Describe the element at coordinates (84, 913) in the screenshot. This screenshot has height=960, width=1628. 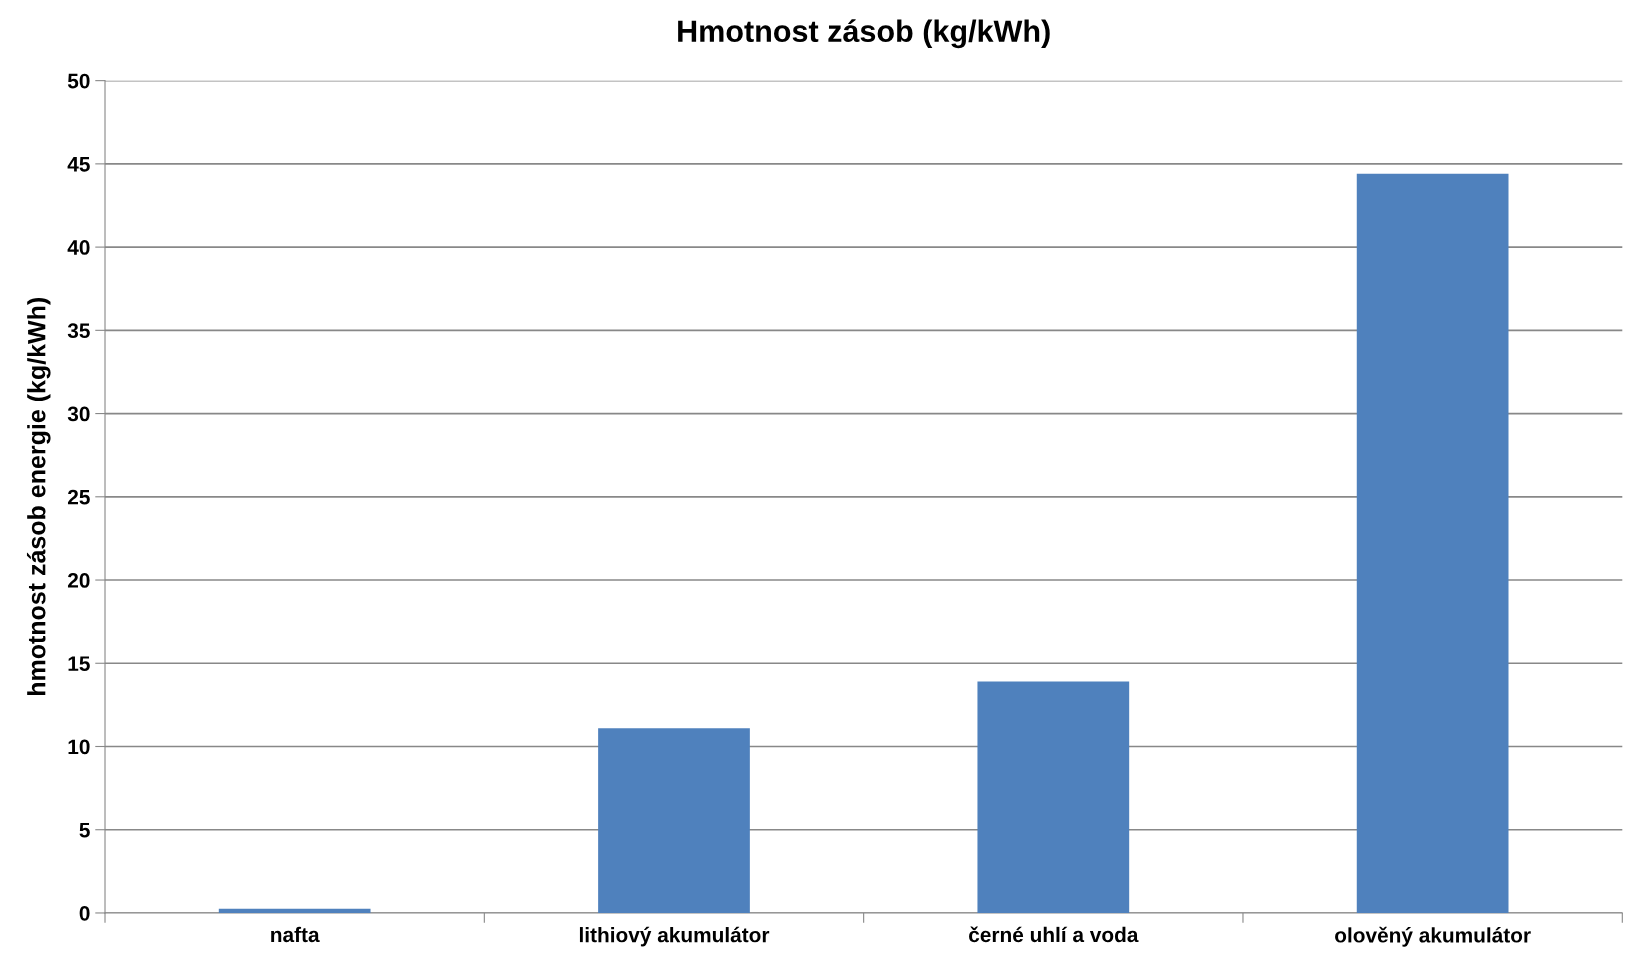
I see `y-tick-label: 0` at that location.